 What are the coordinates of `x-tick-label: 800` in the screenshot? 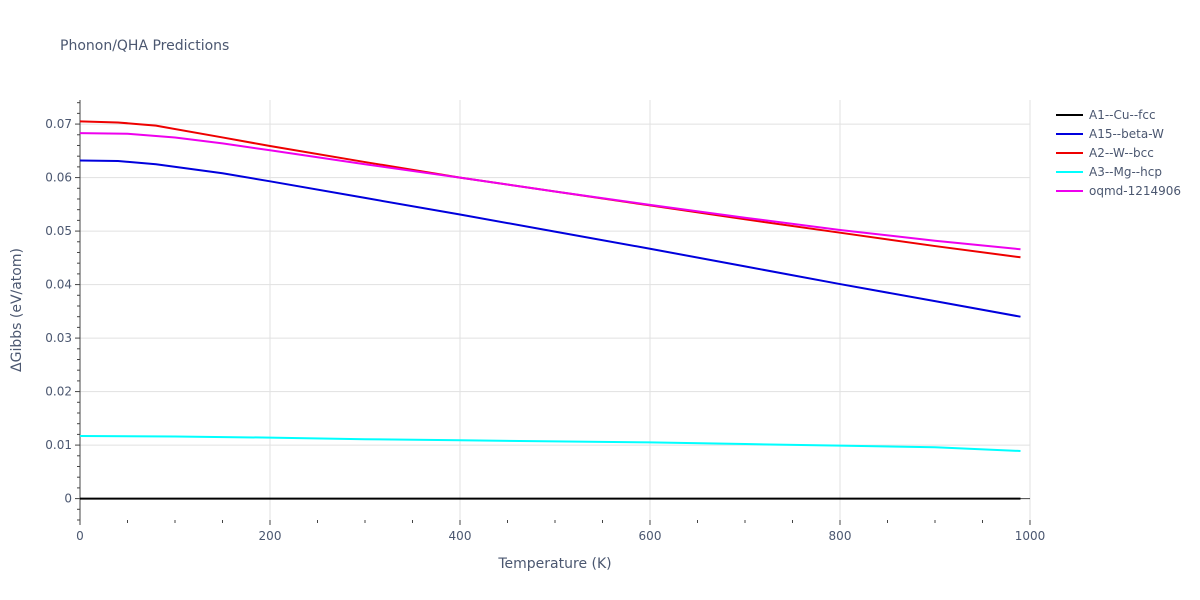 It's located at (840, 536).